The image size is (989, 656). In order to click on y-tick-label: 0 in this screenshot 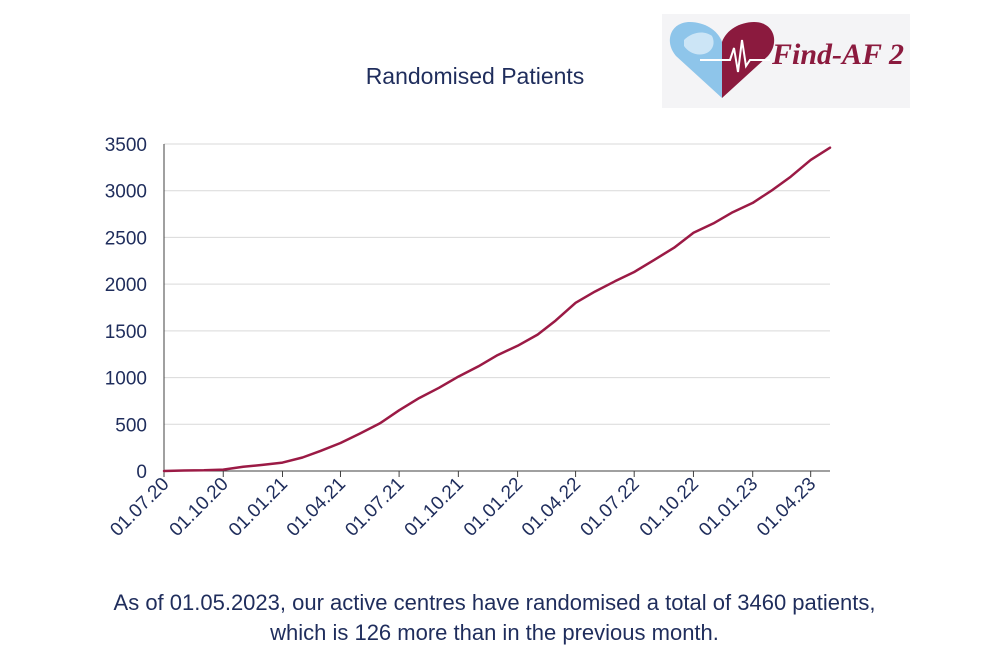, I will do `click(141, 472)`.